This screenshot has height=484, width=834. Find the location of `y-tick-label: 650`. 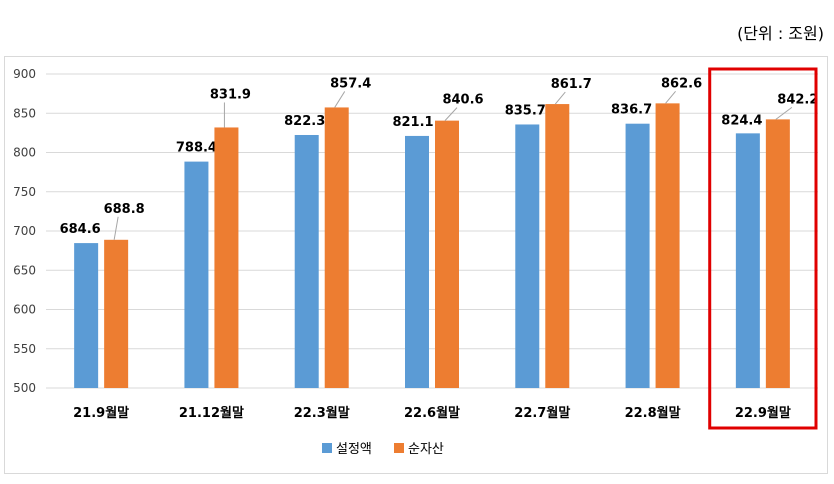

y-tick-label: 650 is located at coordinates (24, 270).